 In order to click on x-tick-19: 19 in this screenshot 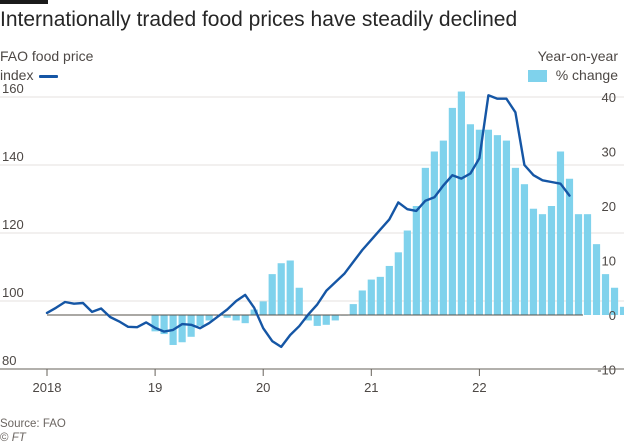, I will do `click(155, 387)`.